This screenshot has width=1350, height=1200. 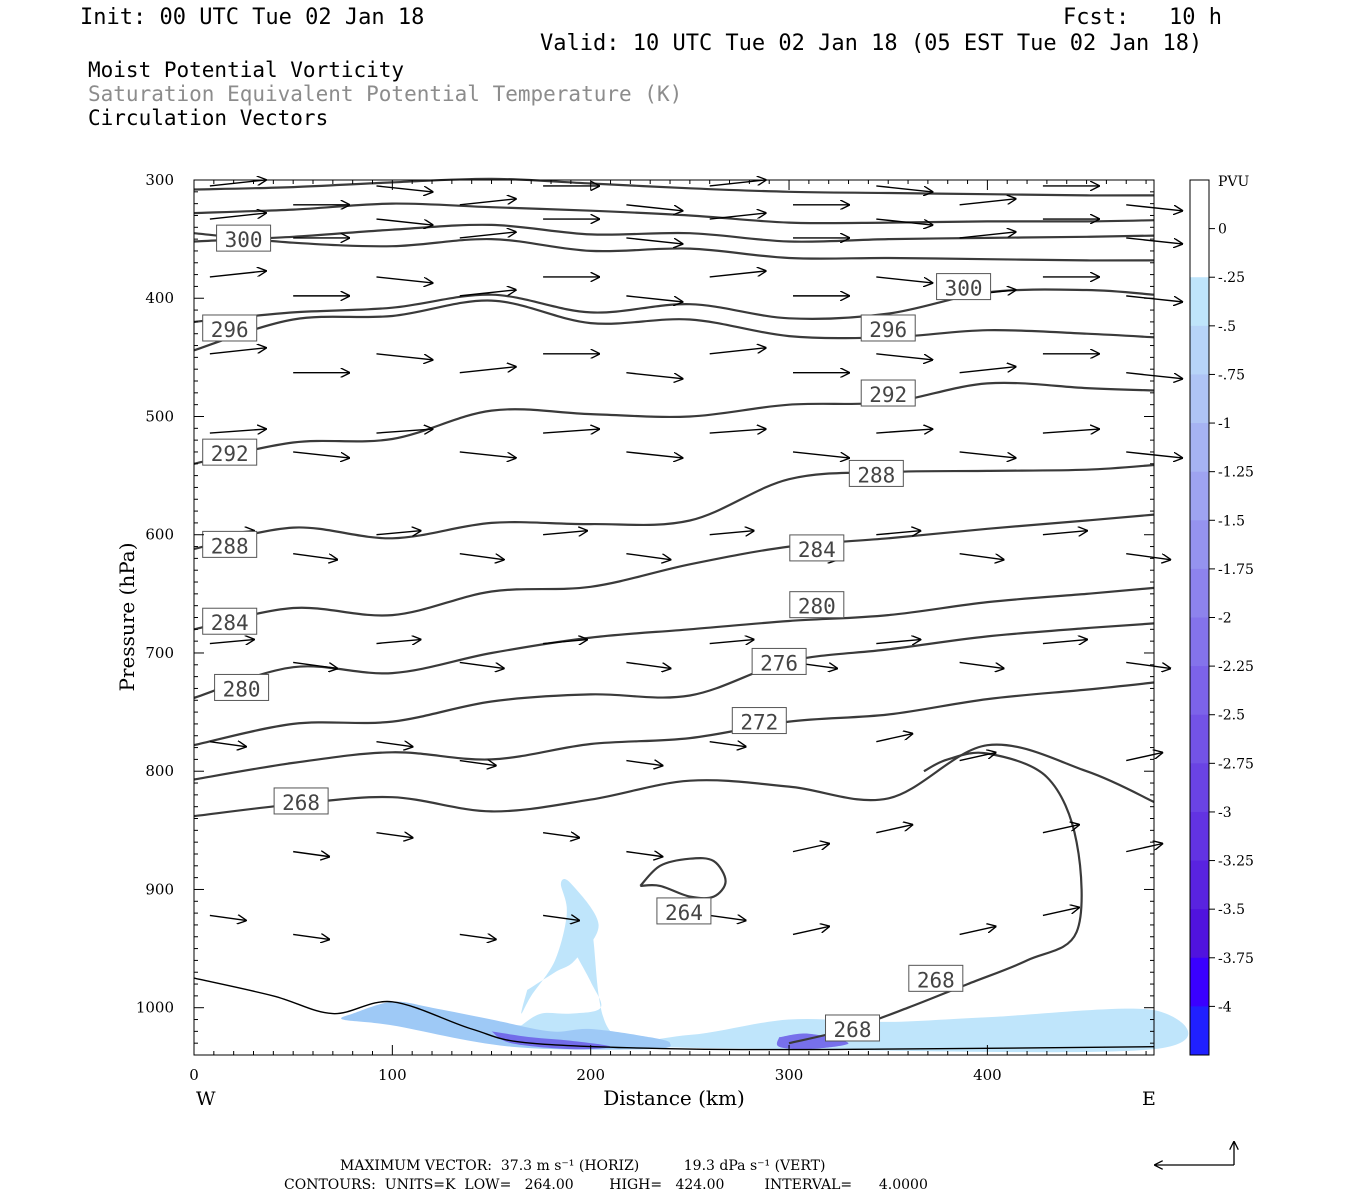 I want to click on contour-label-text: 272, so click(x=759, y=723).